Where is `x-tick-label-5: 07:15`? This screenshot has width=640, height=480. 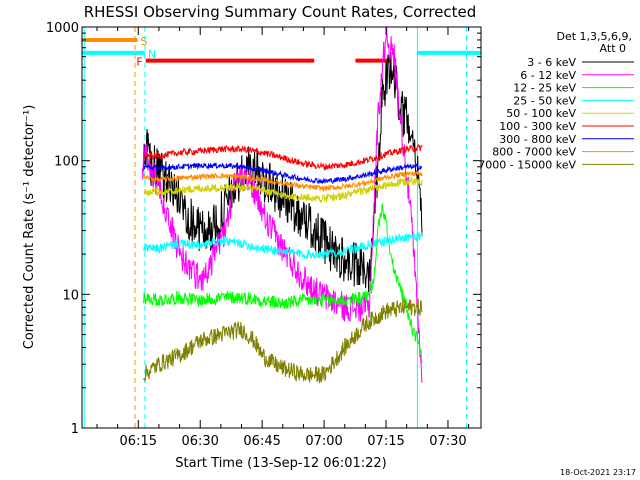 x-tick-label-5: 07:15 is located at coordinates (385, 441).